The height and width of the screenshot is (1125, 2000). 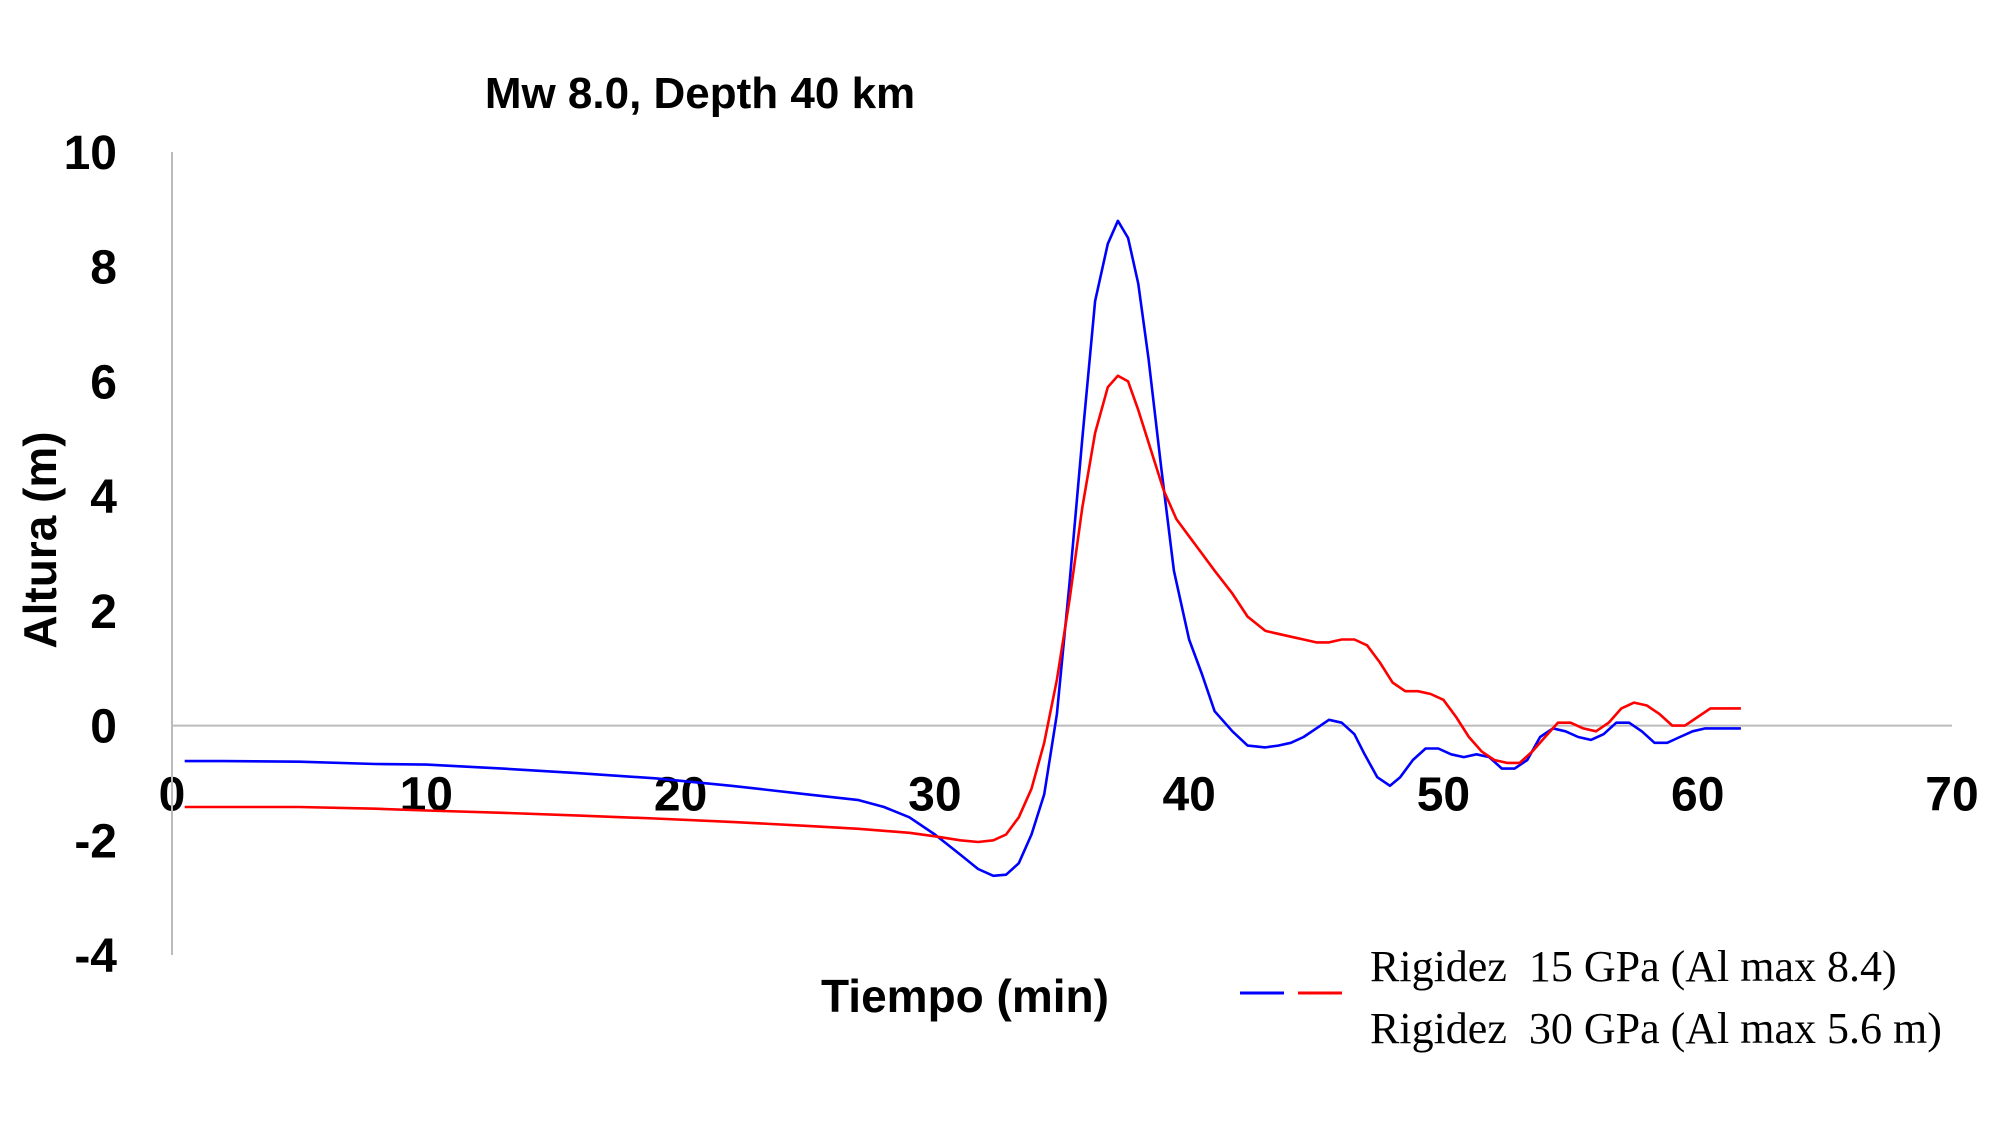 What do you see at coordinates (103, 268) in the screenshot?
I see `y-tick-label: 8` at bounding box center [103, 268].